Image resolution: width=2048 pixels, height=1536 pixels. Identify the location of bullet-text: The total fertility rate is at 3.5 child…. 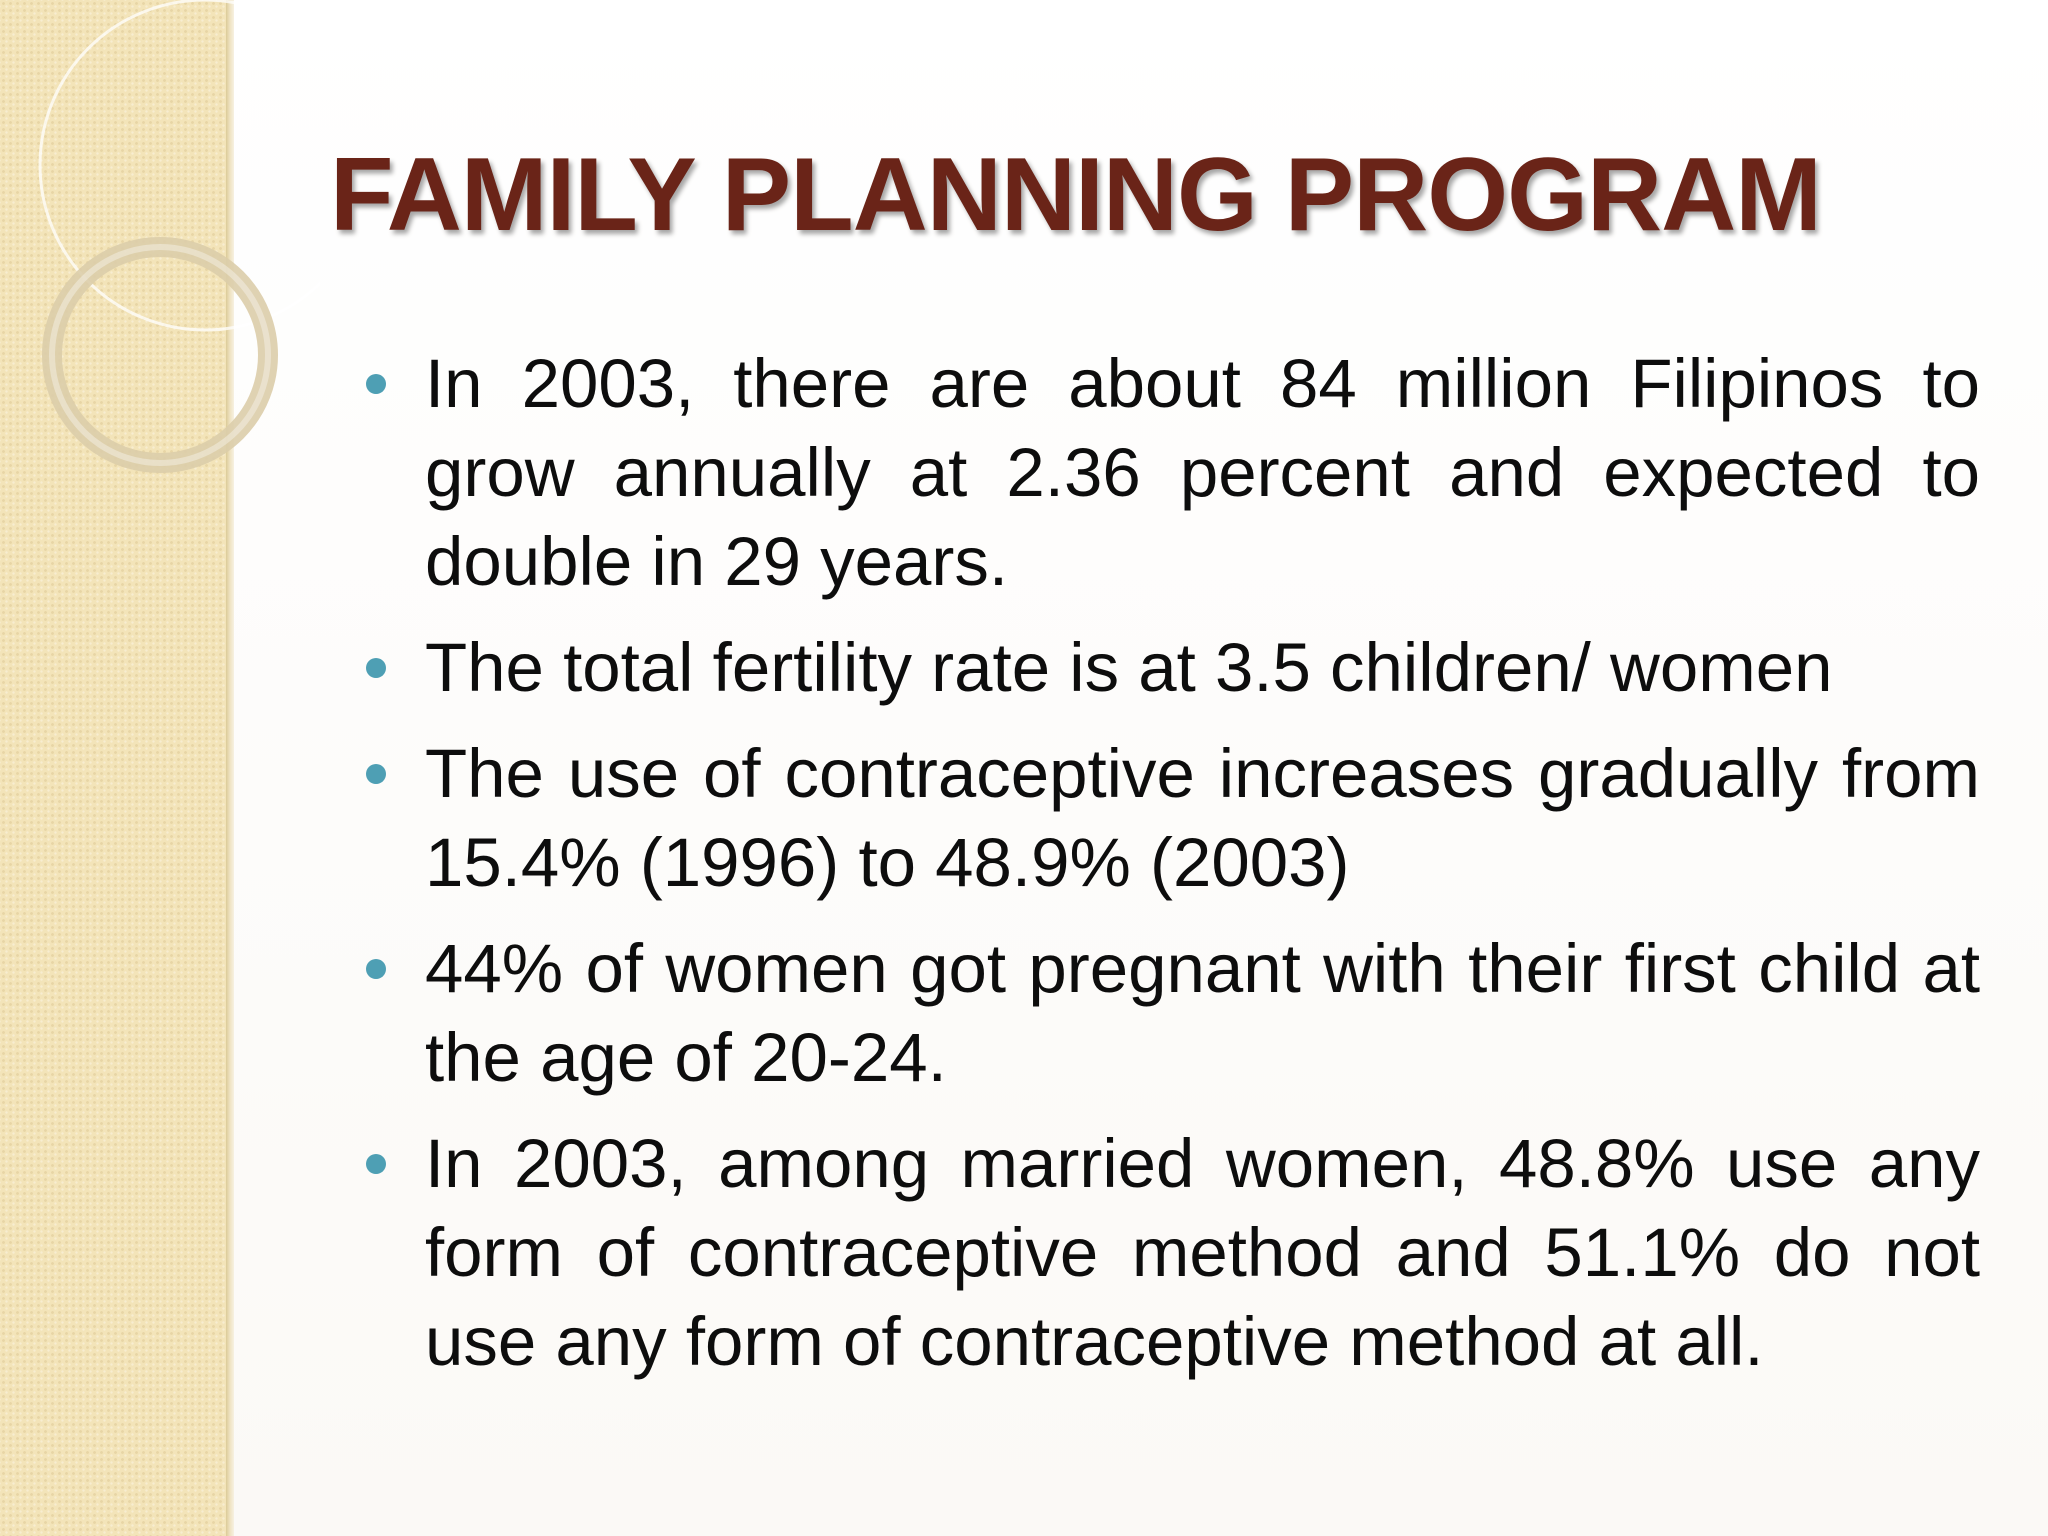
(1129, 667).